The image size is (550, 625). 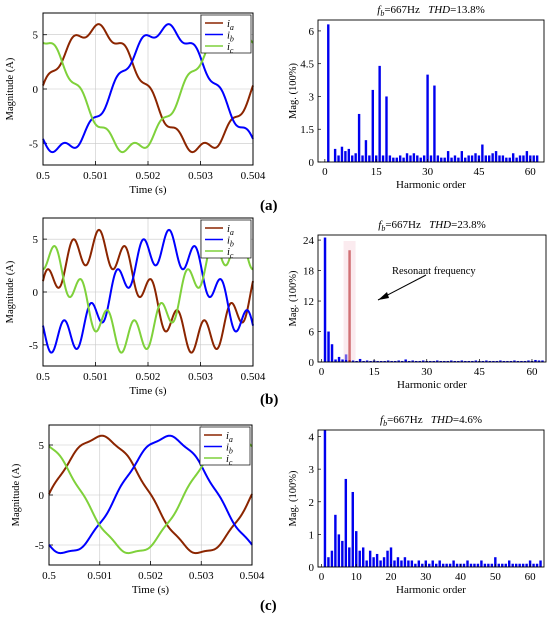 I want to click on y-tick-label: 2, so click(x=312, y=503).